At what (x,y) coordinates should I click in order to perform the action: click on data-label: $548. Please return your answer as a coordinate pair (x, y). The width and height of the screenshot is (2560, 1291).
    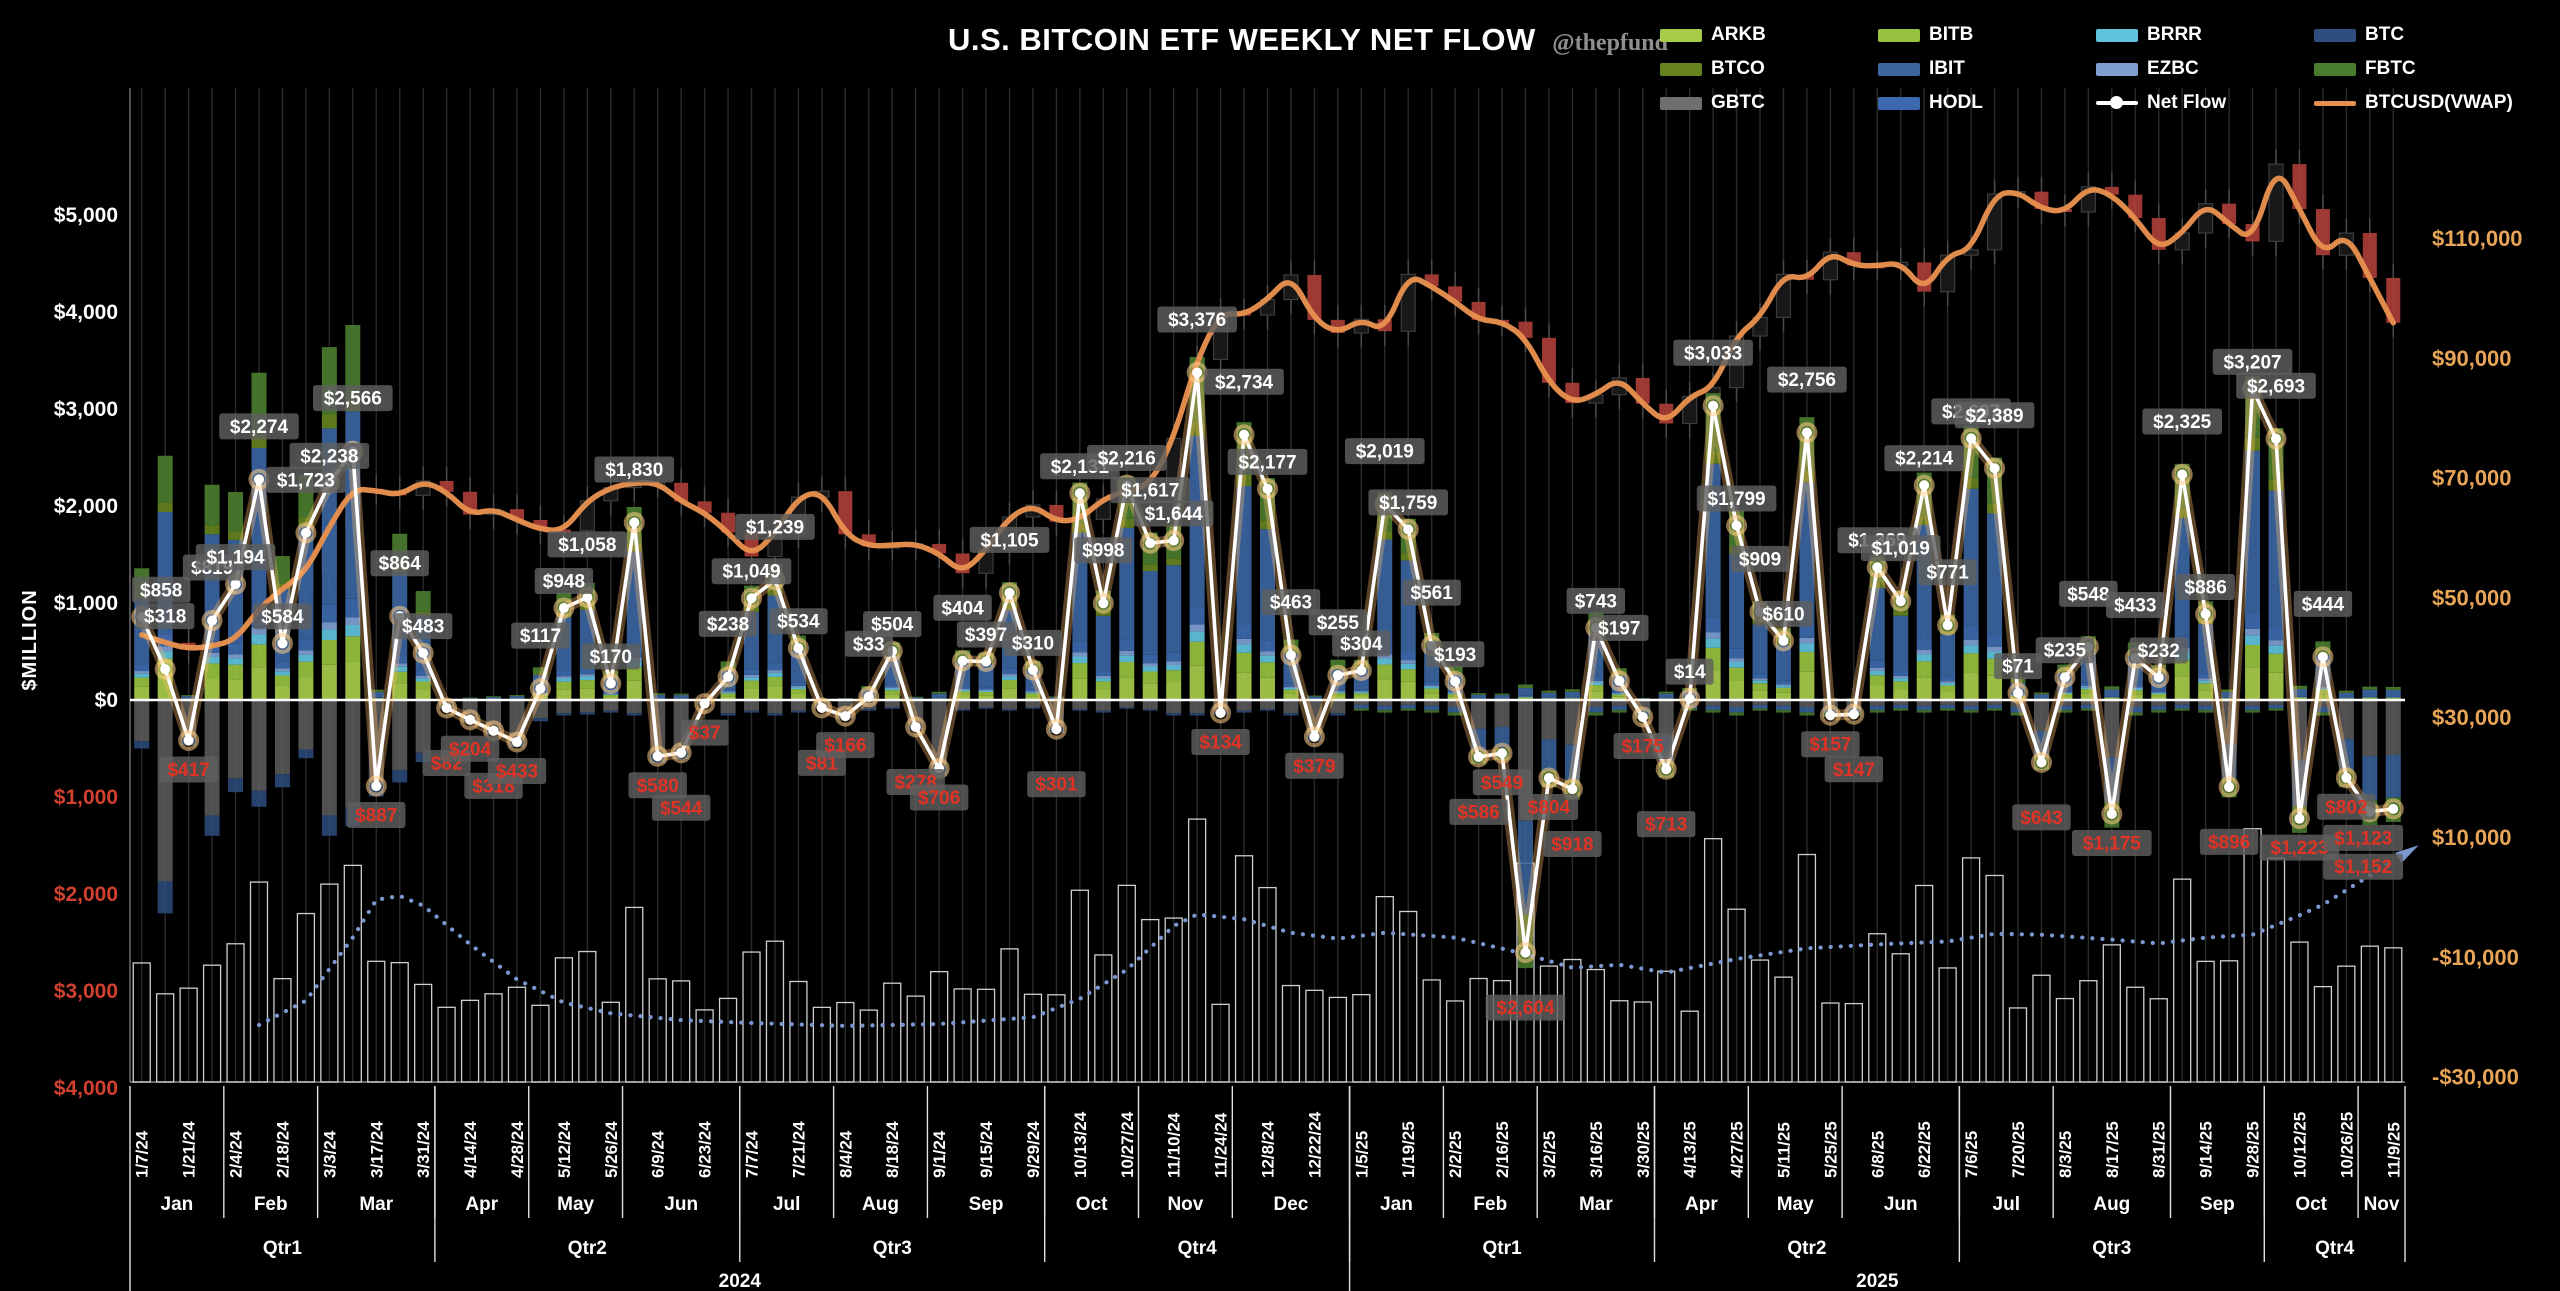
    Looking at the image, I should click on (2088, 594).